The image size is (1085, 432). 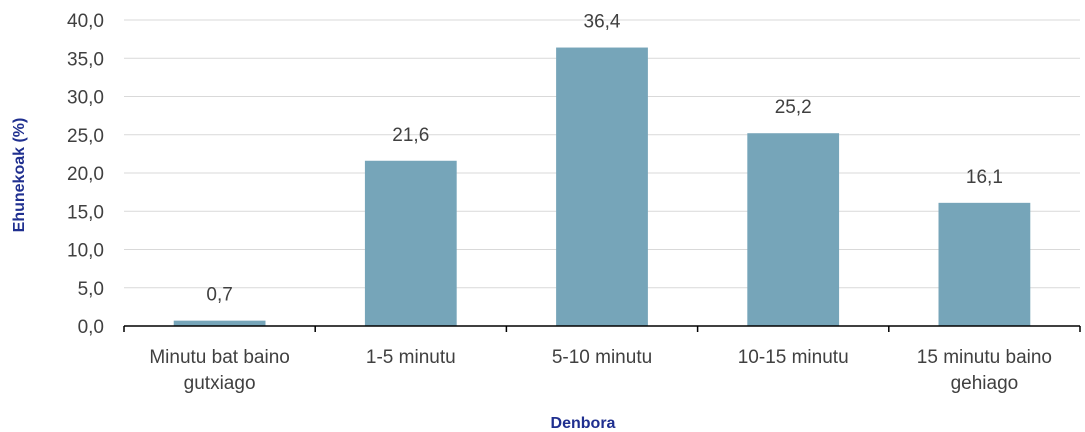 What do you see at coordinates (91, 289) in the screenshot?
I see `y-tick-label: 5,0` at bounding box center [91, 289].